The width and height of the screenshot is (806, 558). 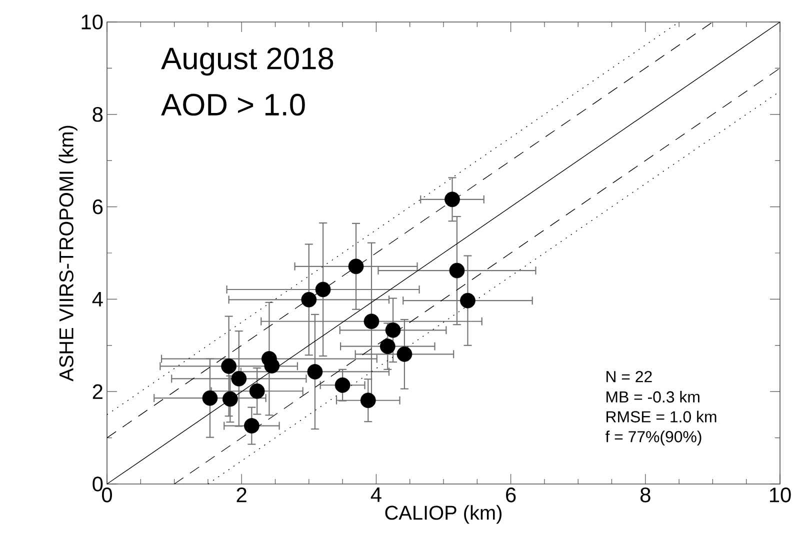 I want to click on annotation: MB = -0.3 km, so click(x=653, y=396).